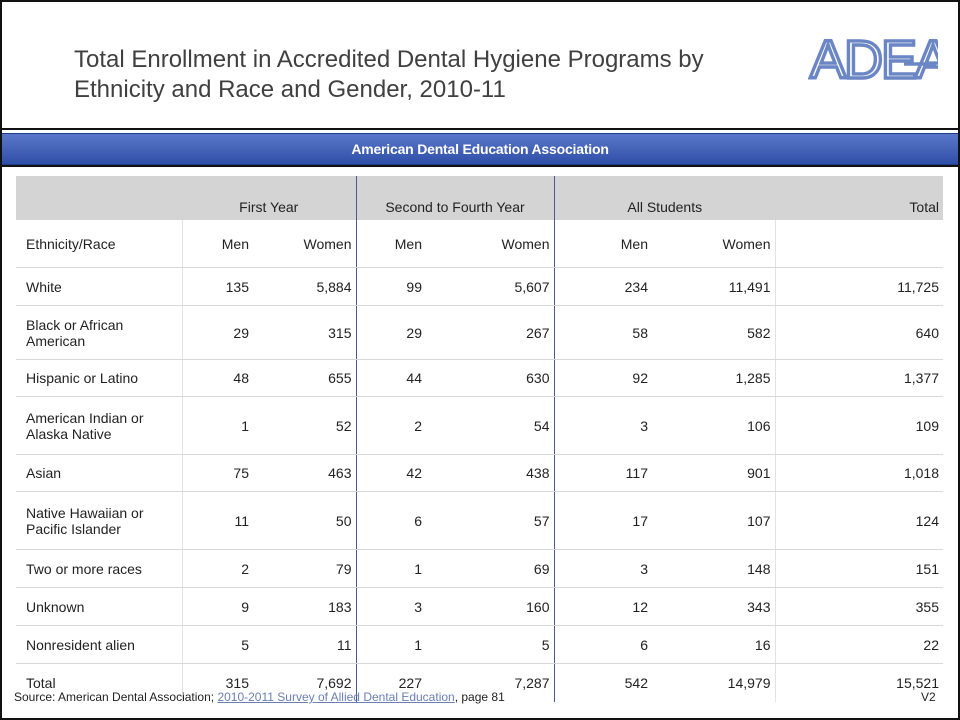 This screenshot has width=960, height=720. I want to click on row-label: Black or African American, so click(99, 332).